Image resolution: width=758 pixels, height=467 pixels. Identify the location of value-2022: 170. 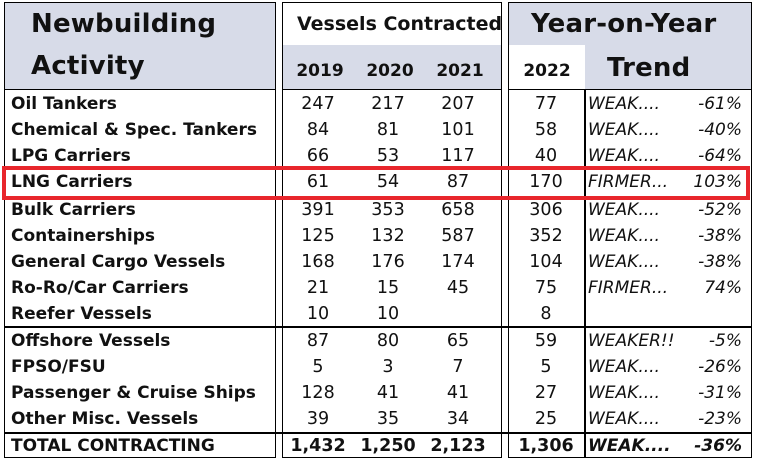
(546, 182).